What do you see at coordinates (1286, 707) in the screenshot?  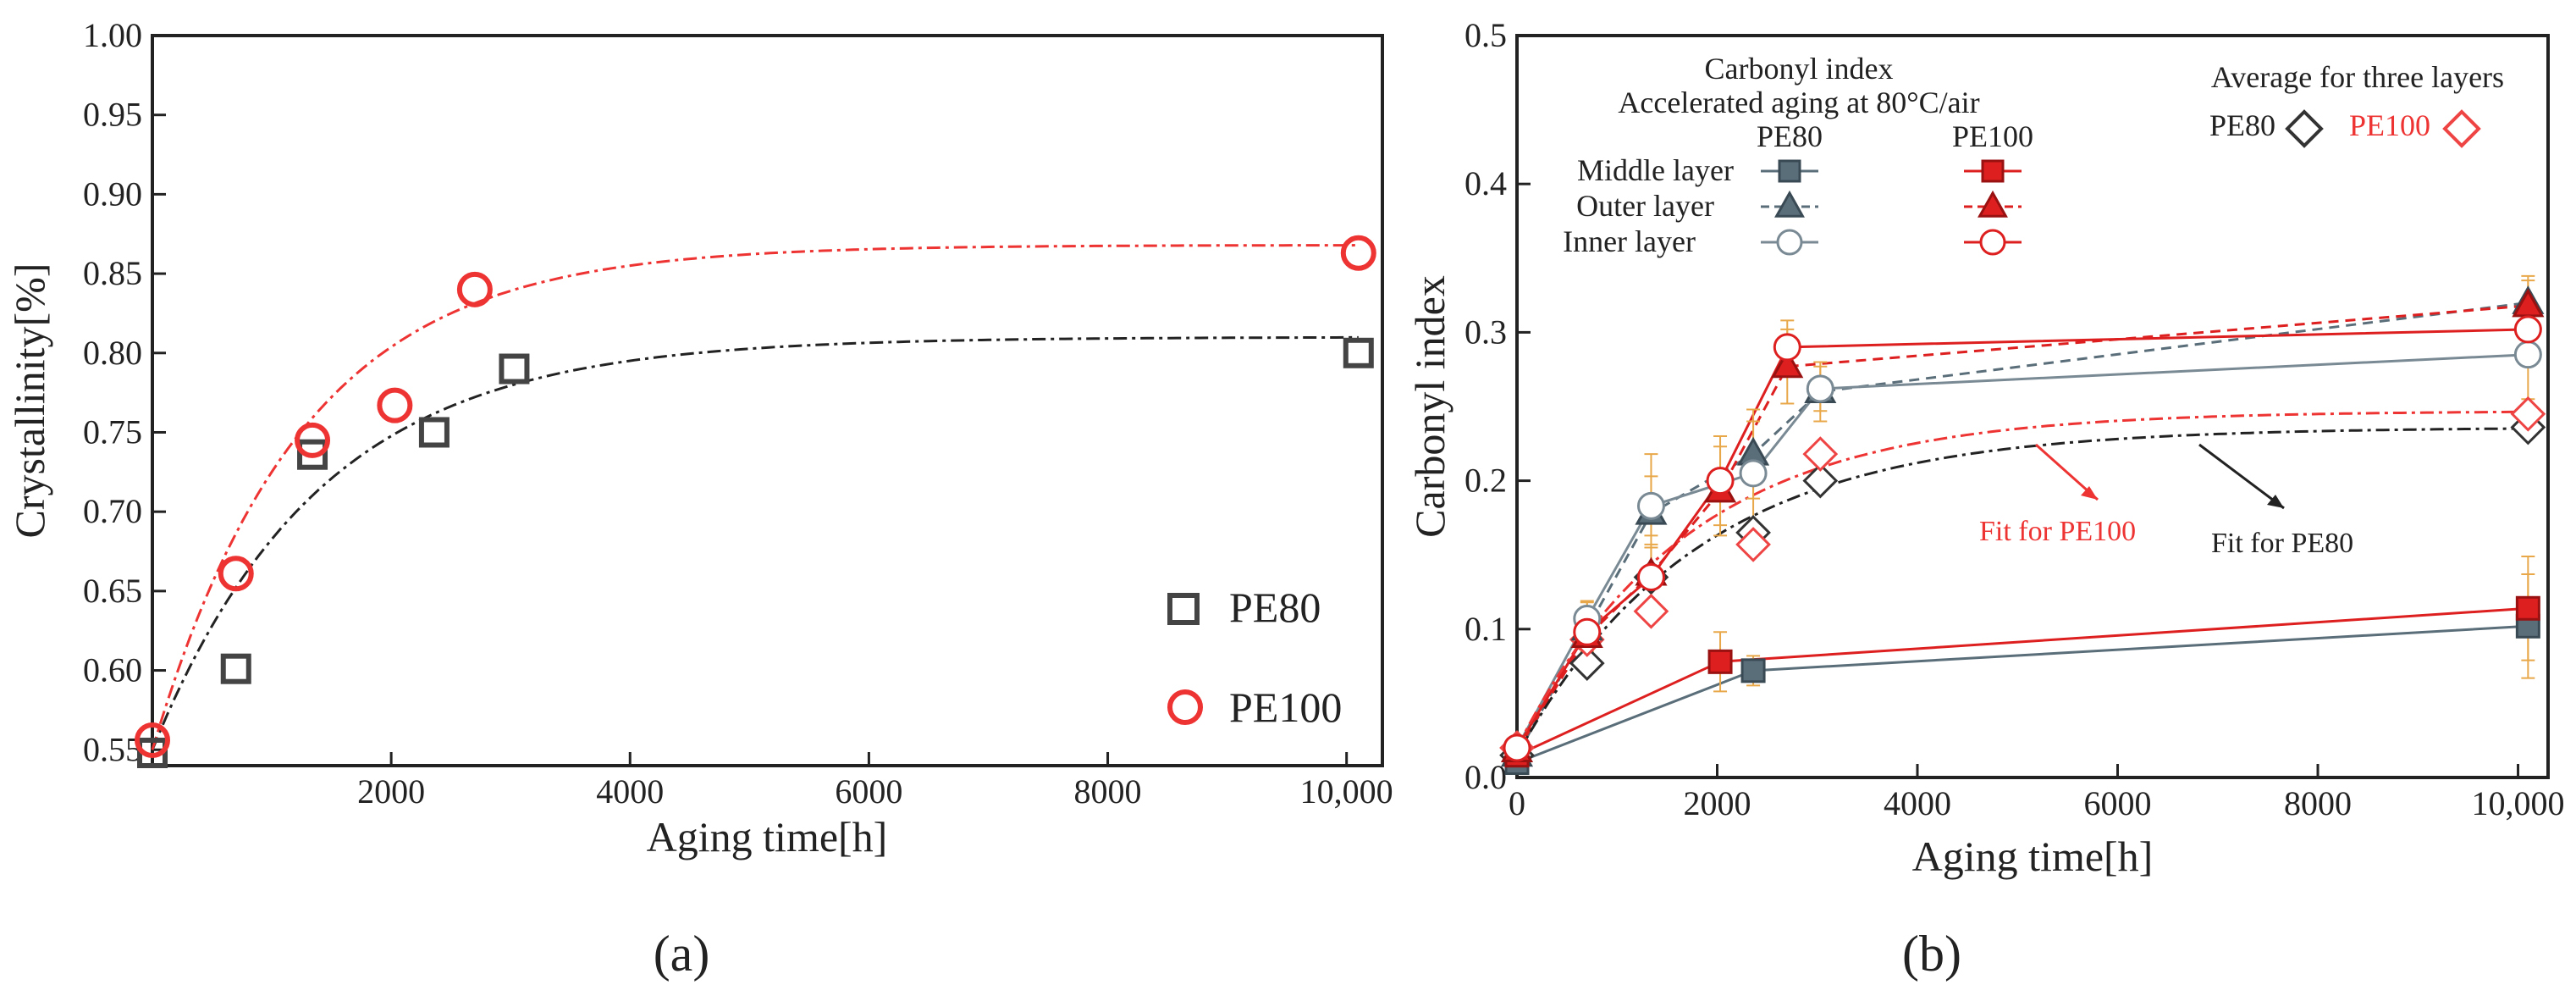 I see `legend-pe100-label: PE100` at bounding box center [1286, 707].